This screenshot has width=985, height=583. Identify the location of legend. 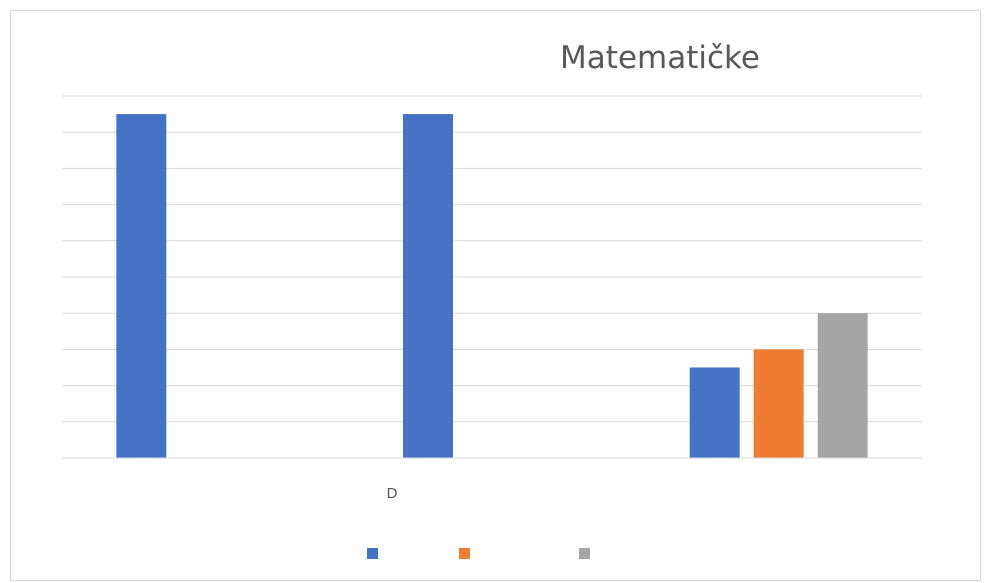
(478, 553).